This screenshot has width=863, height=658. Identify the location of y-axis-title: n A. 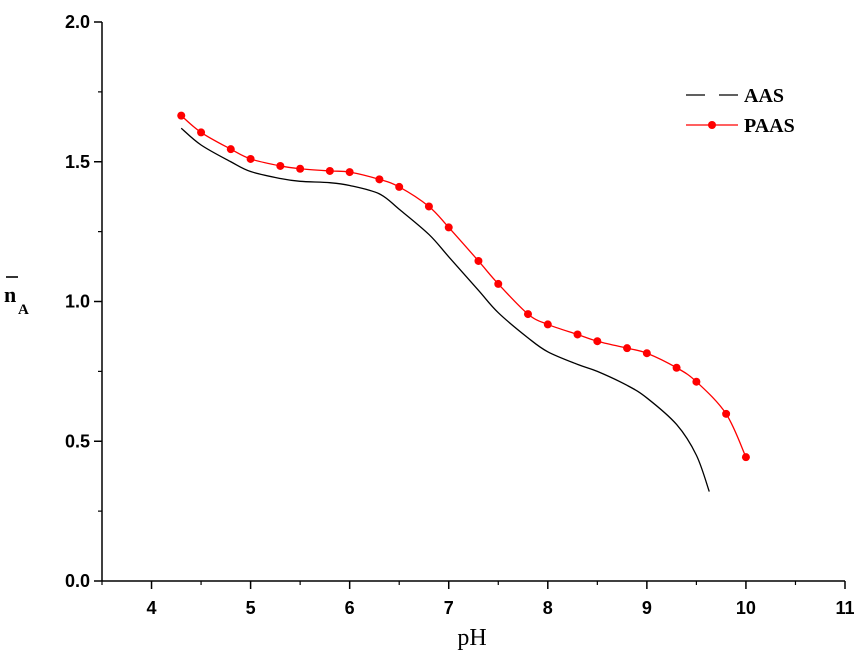
(16, 297).